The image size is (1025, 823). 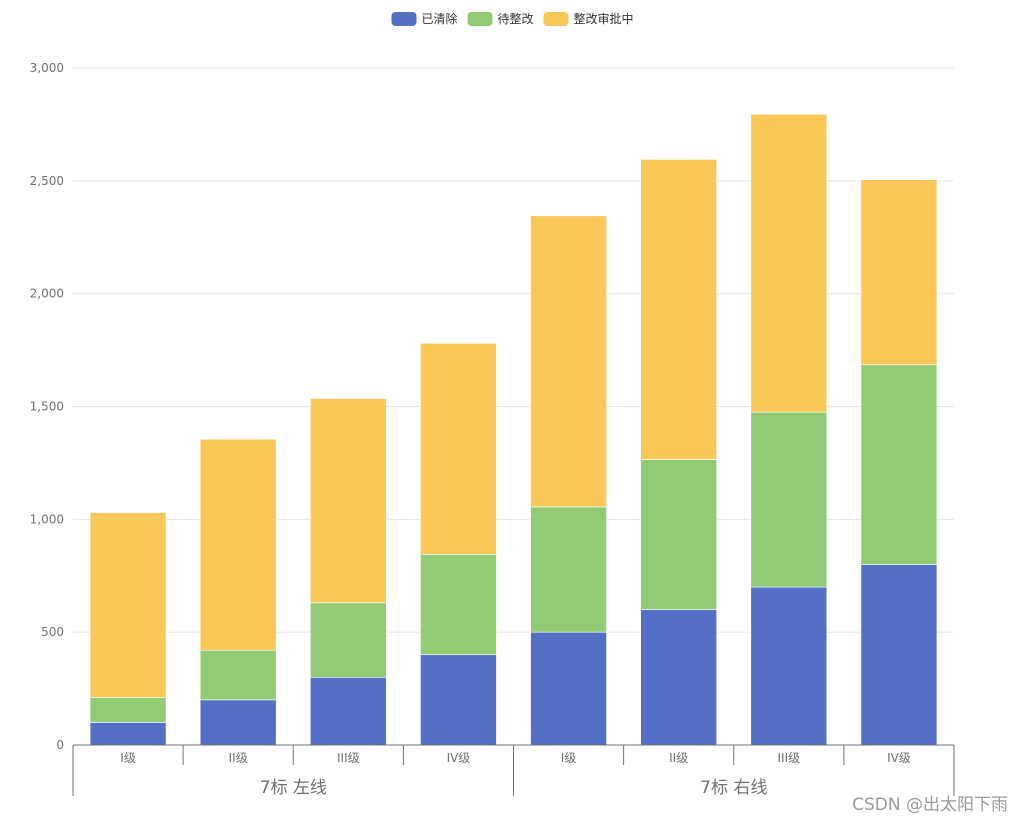 What do you see at coordinates (930, 805) in the screenshot?
I see `watermark: CSDN @出太阳下雨` at bounding box center [930, 805].